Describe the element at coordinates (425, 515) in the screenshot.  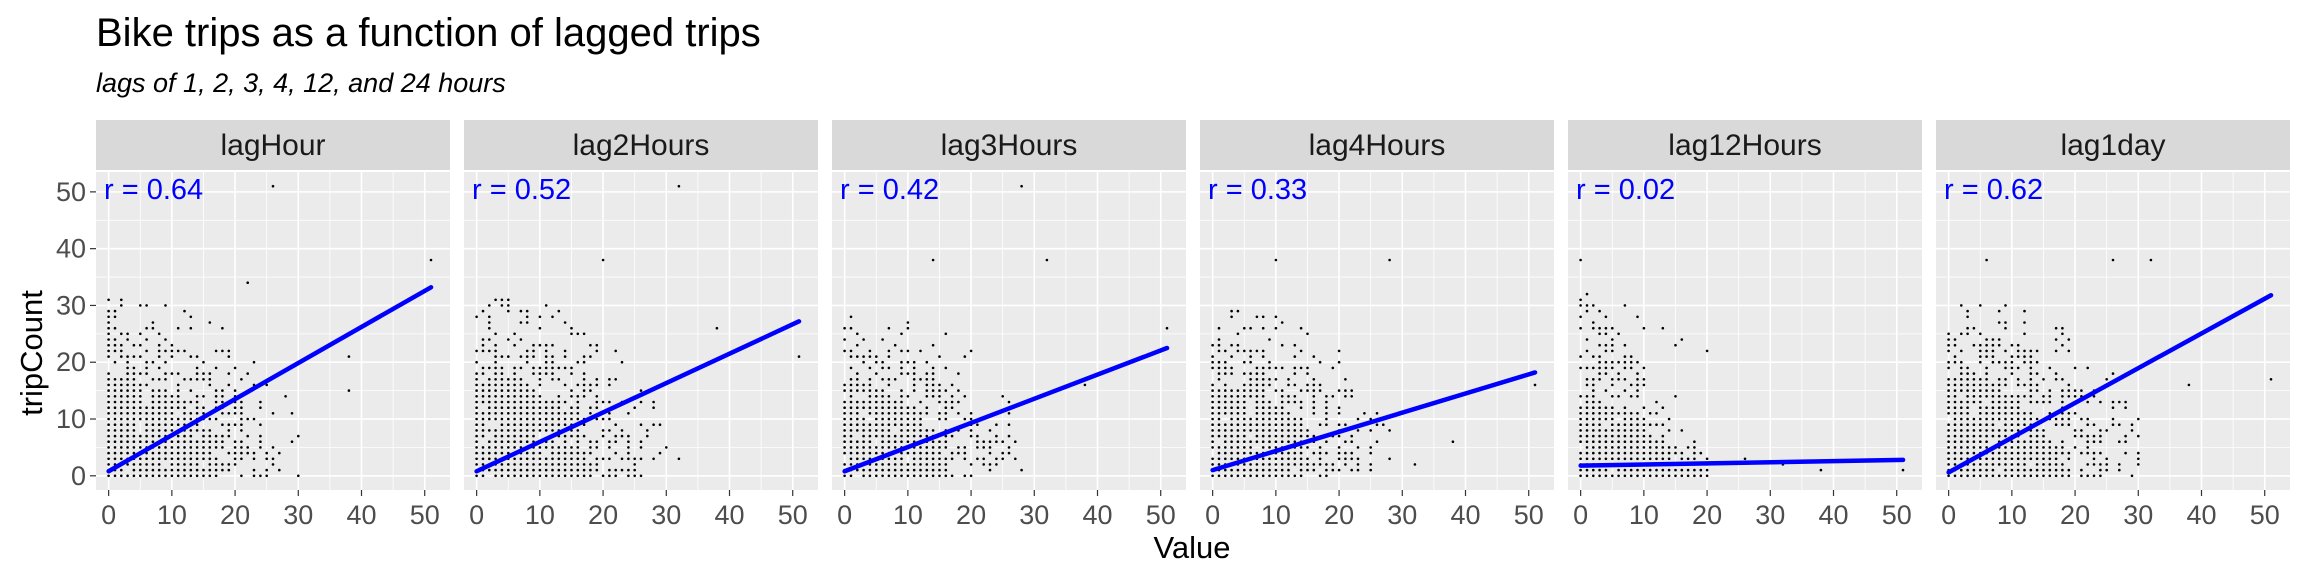
I see `x-tick-label: 50` at that location.